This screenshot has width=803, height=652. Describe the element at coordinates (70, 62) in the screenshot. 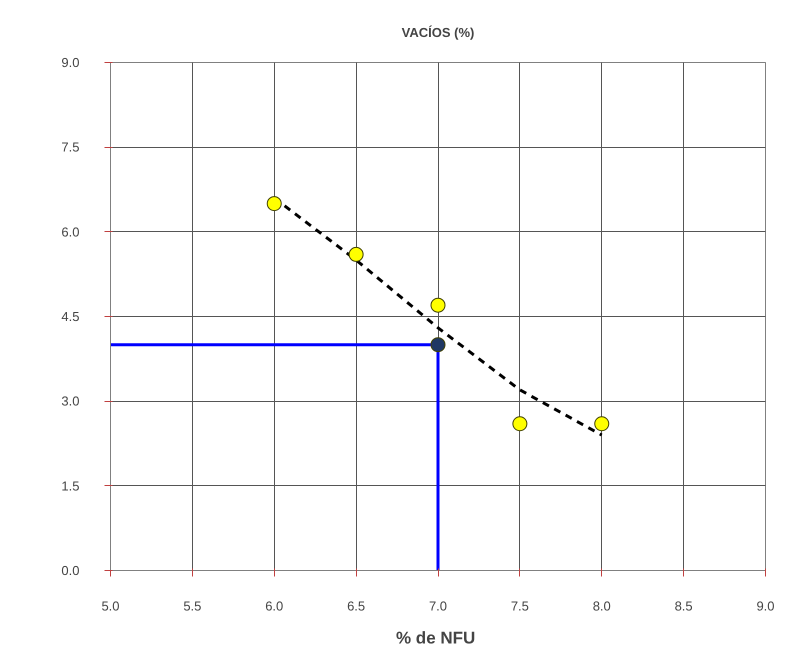

I see `y-tick-label: 9.0` at that location.